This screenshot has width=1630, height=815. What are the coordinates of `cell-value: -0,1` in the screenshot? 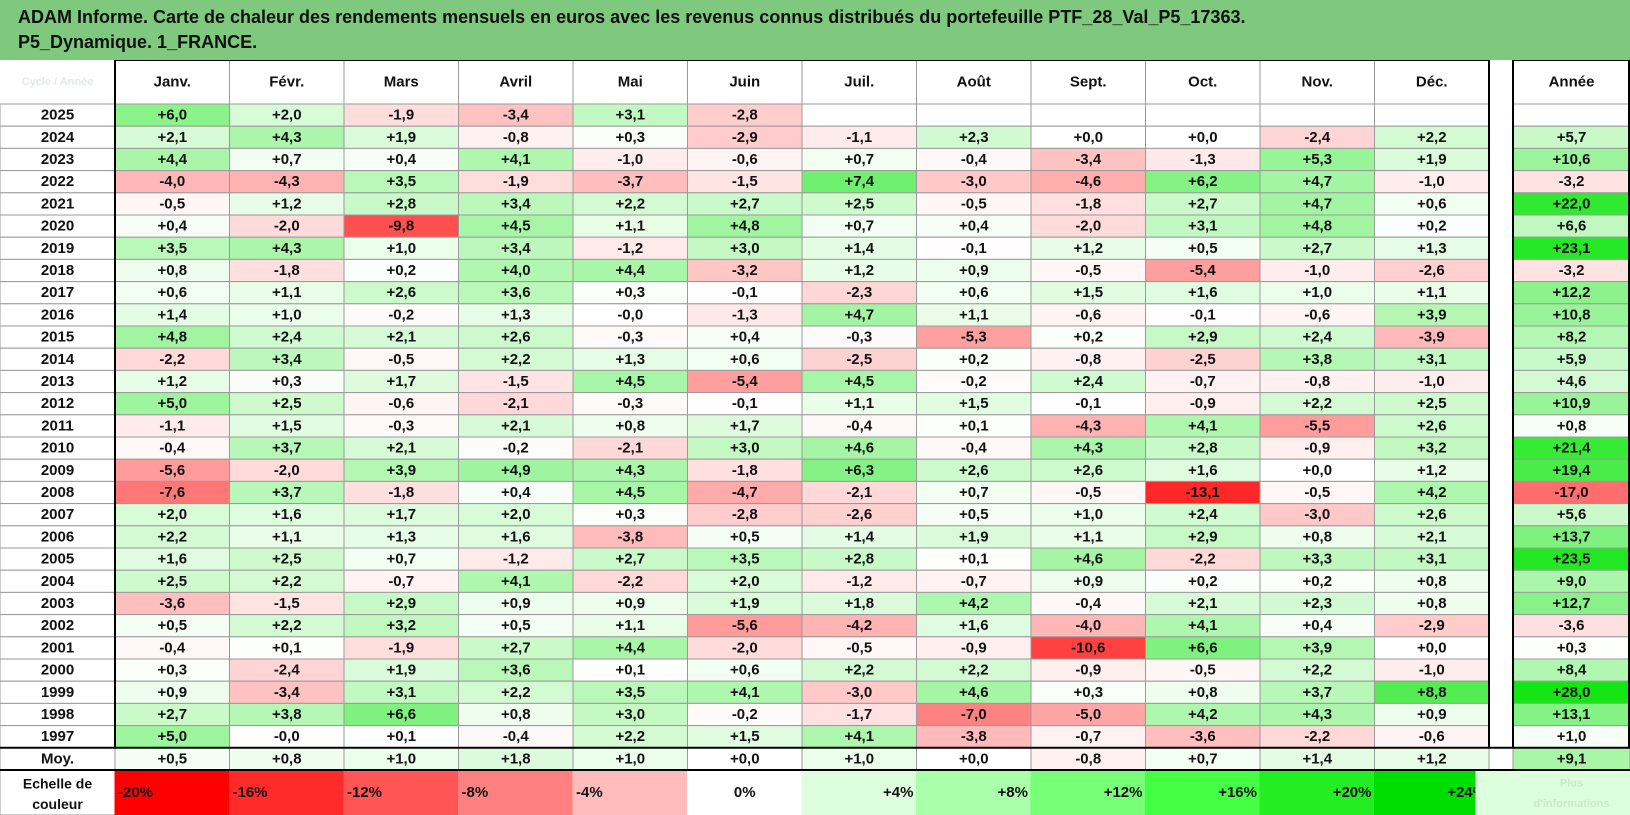 It's located at (1088, 403).